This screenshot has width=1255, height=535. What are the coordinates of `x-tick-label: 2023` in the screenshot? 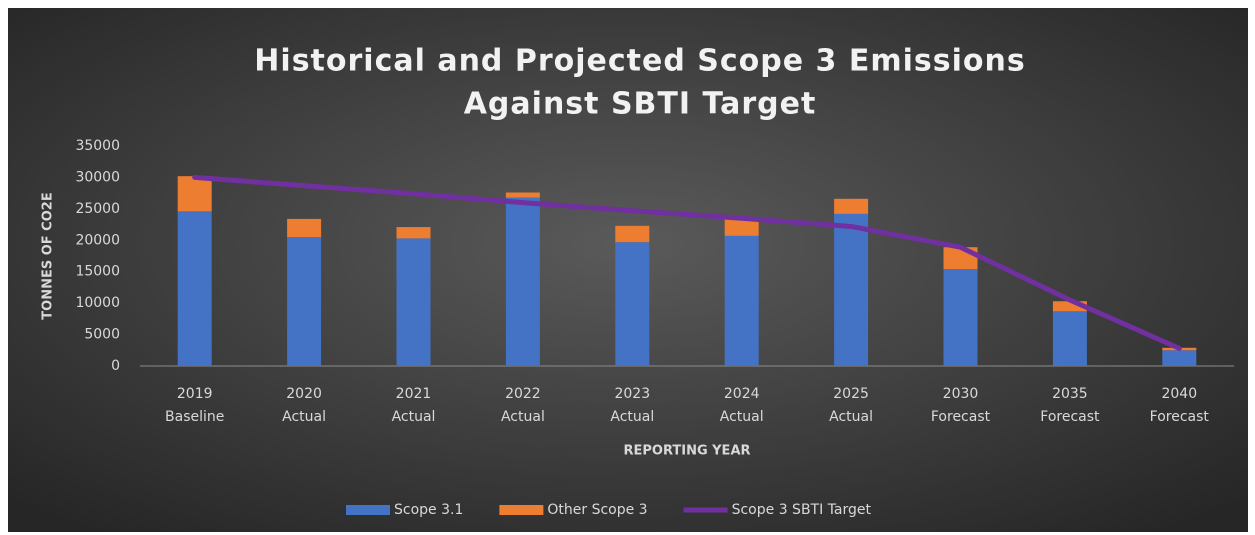 It's located at (632, 394).